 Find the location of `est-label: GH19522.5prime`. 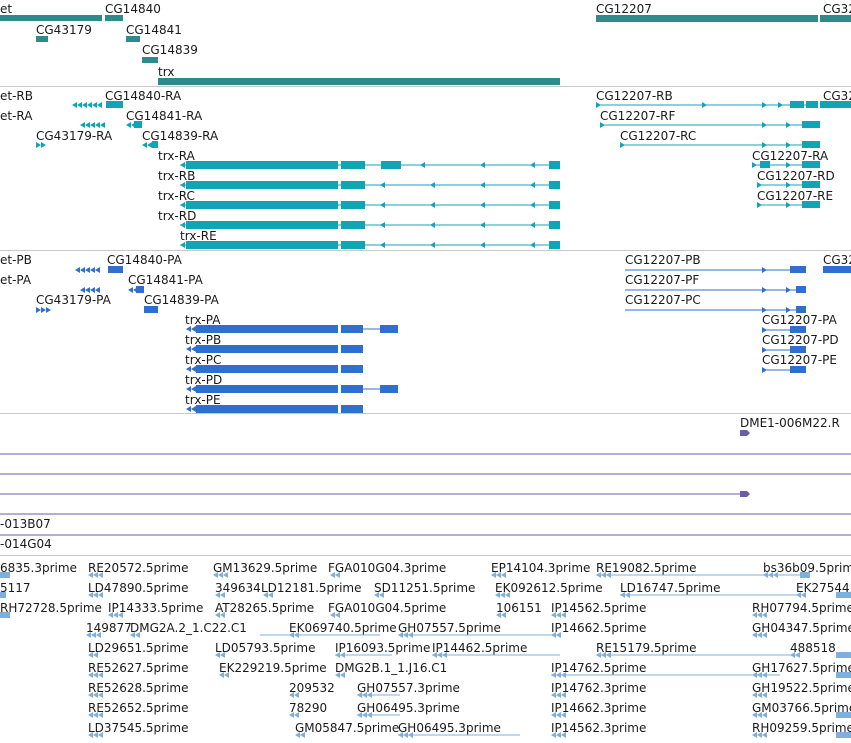

est-label: GH19522.5prime is located at coordinates (801, 688).